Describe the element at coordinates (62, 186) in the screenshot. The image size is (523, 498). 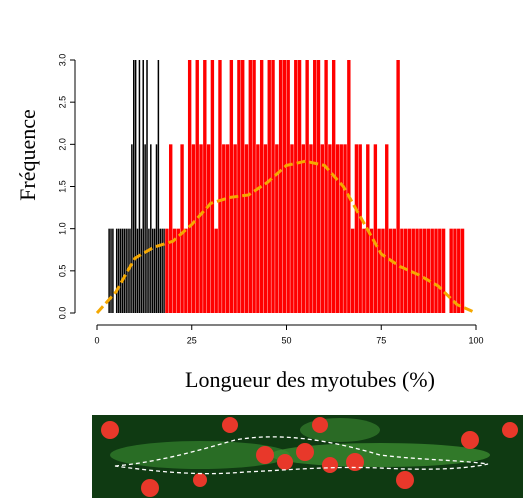
I see `y-tick-label: 1.5` at that location.